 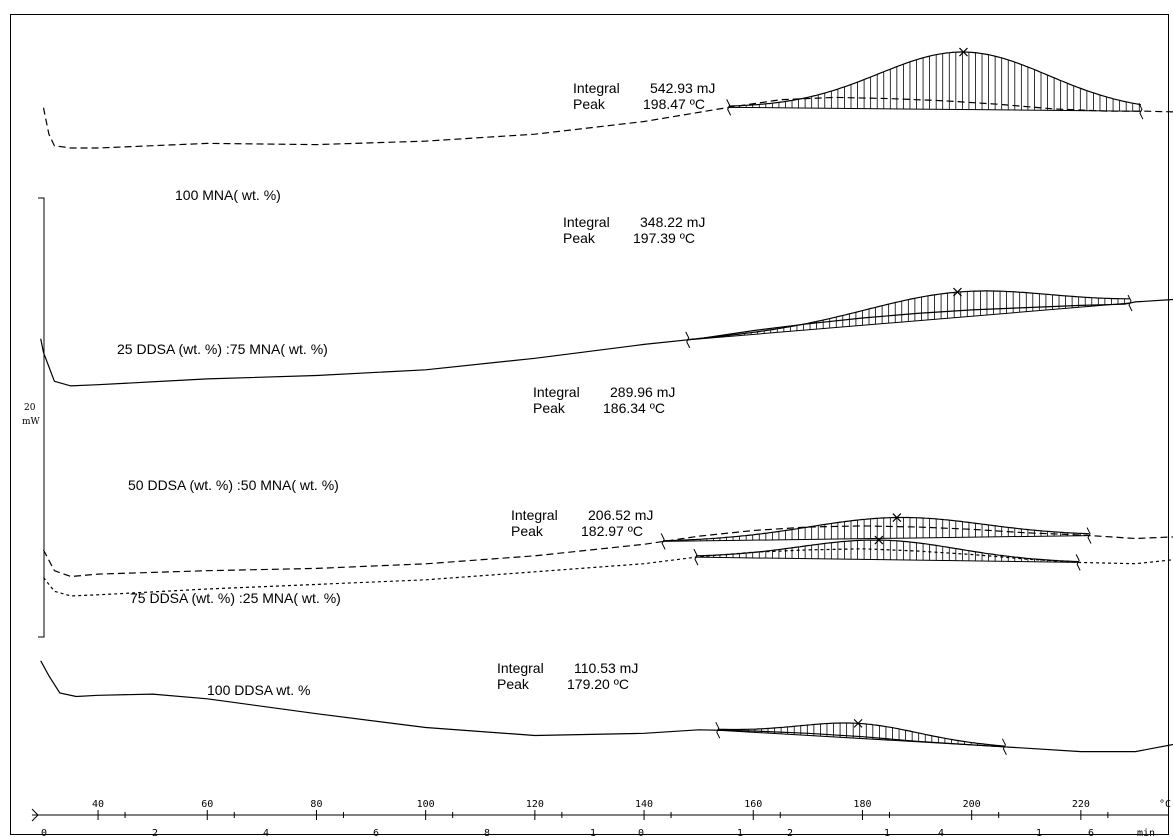 What do you see at coordinates (664, 238) in the screenshot?
I see `peak-value: 197.39 ºC` at bounding box center [664, 238].